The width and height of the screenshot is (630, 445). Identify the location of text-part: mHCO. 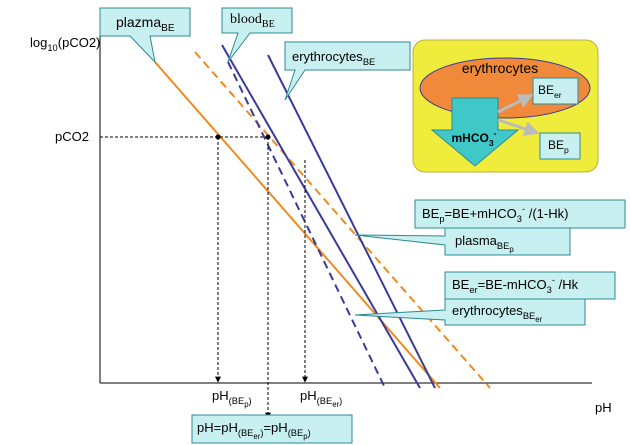
(469, 138).